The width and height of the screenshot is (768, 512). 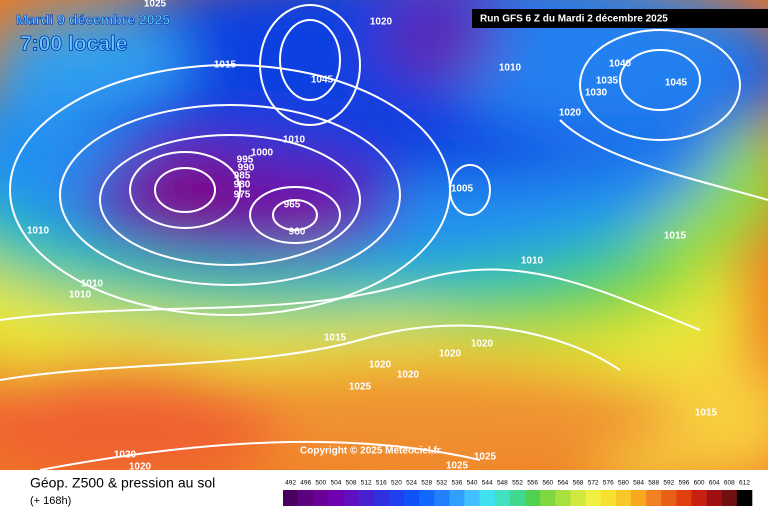 What do you see at coordinates (472, 483) in the screenshot?
I see `scale-label: 540` at bounding box center [472, 483].